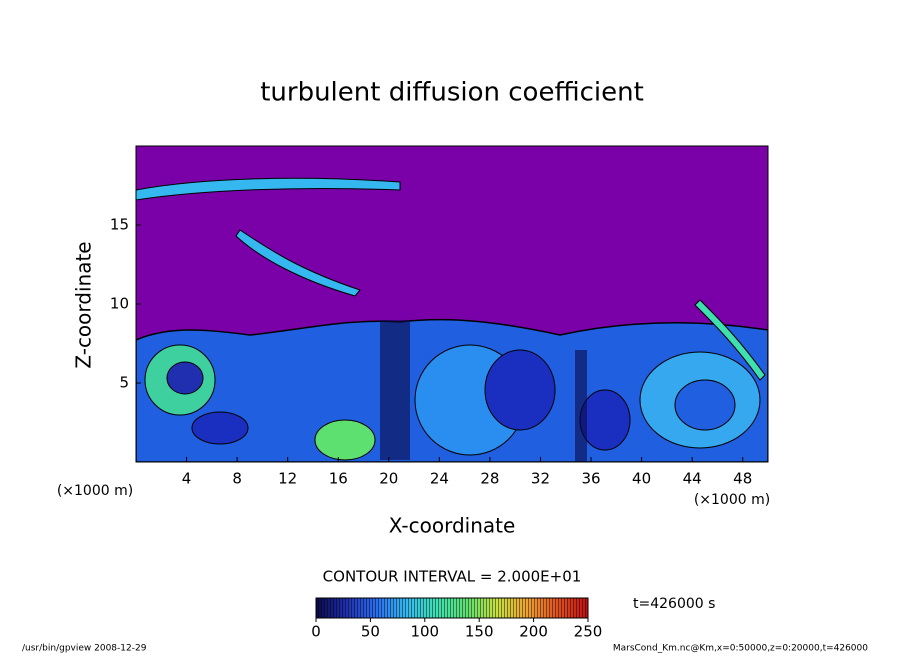 This screenshot has height=658, width=904. What do you see at coordinates (84, 304) in the screenshot?
I see `y-axis-label: Z-coordinate` at bounding box center [84, 304].